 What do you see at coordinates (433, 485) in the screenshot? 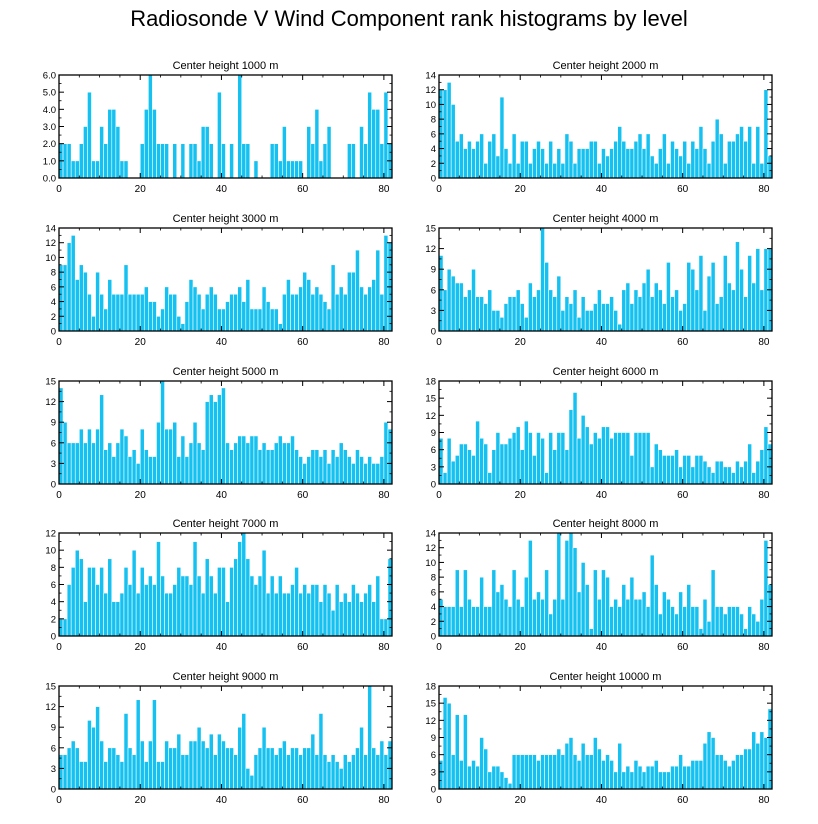
I see `y-tick-label: 0` at bounding box center [433, 485].